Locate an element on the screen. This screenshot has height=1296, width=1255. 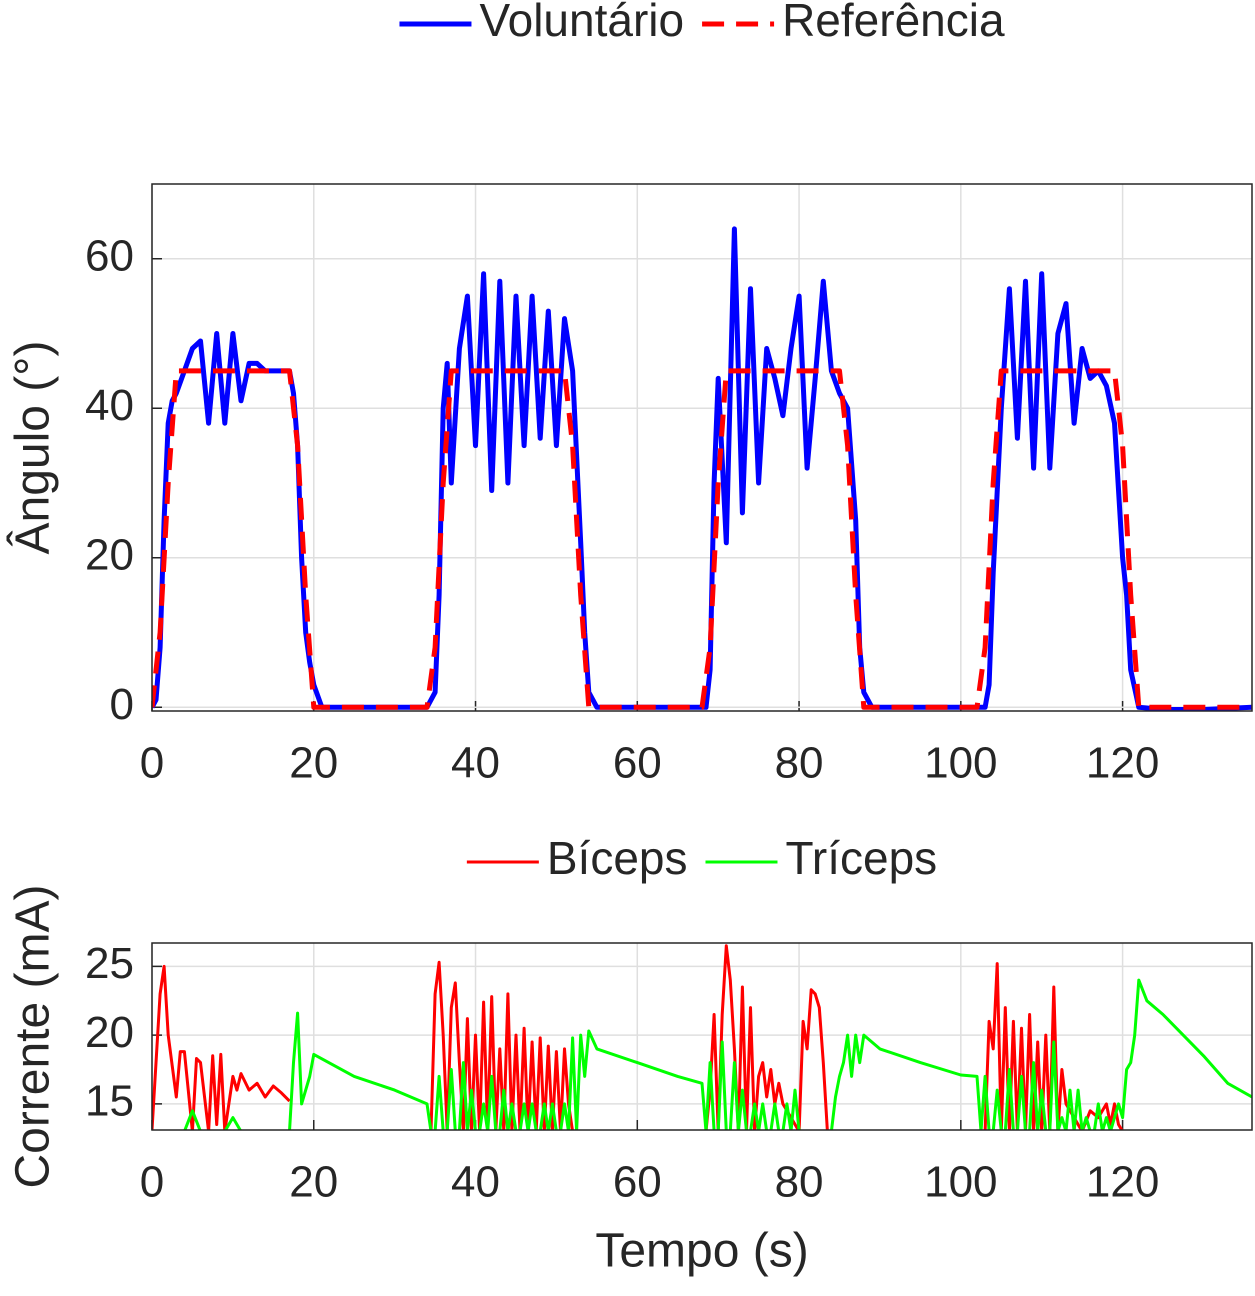
legend: Bíceps Tríceps is located at coordinates (701, 858).